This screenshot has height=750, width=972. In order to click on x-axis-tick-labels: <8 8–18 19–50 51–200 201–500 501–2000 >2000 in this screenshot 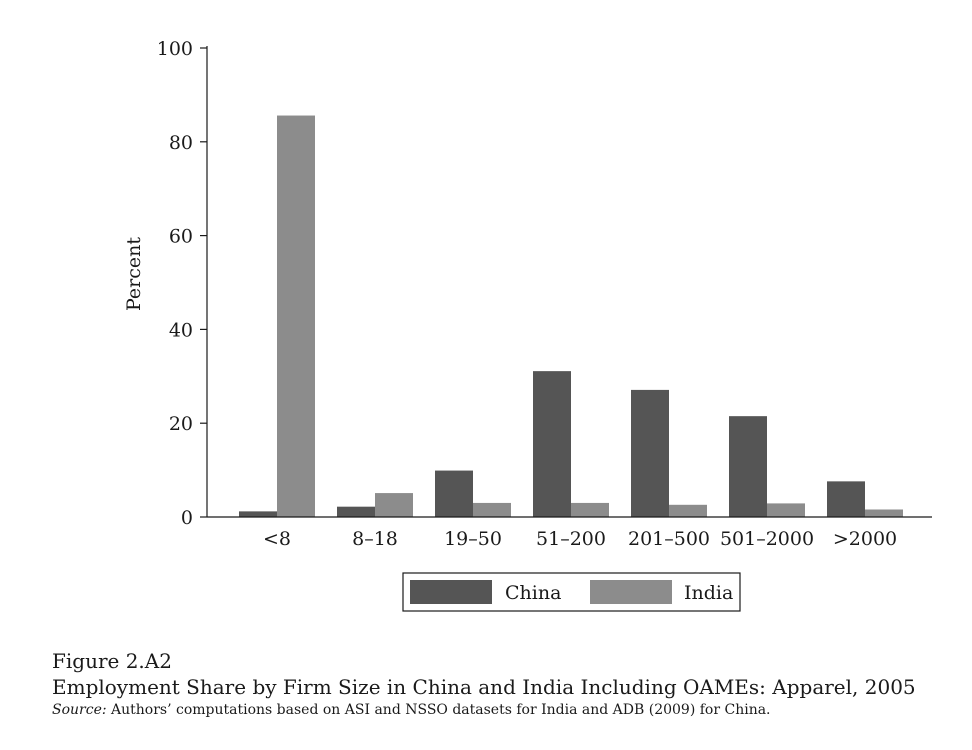, I will do `click(580, 539)`.